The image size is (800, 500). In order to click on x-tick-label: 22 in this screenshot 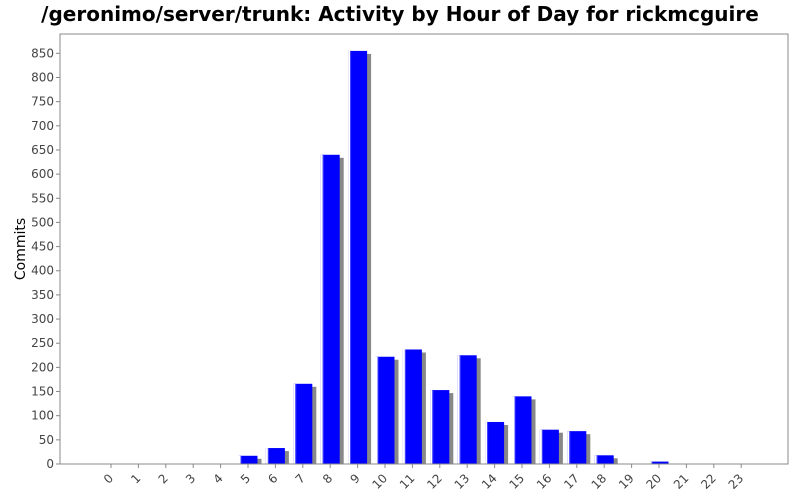, I will do `click(708, 481)`.